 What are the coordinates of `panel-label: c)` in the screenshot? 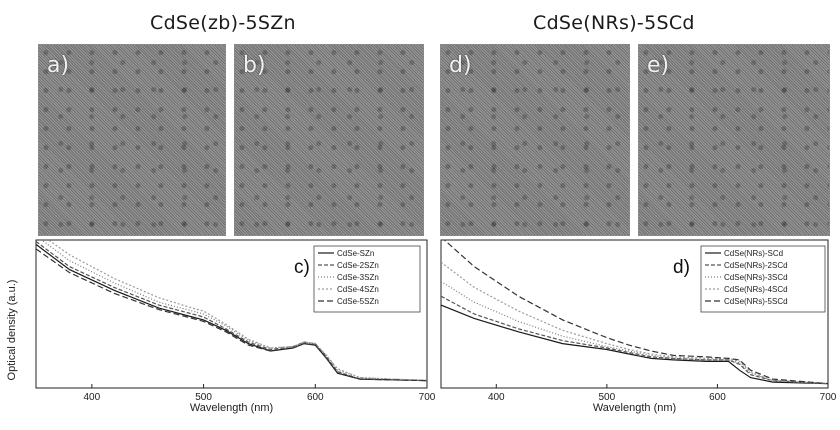 It's located at (302, 267).